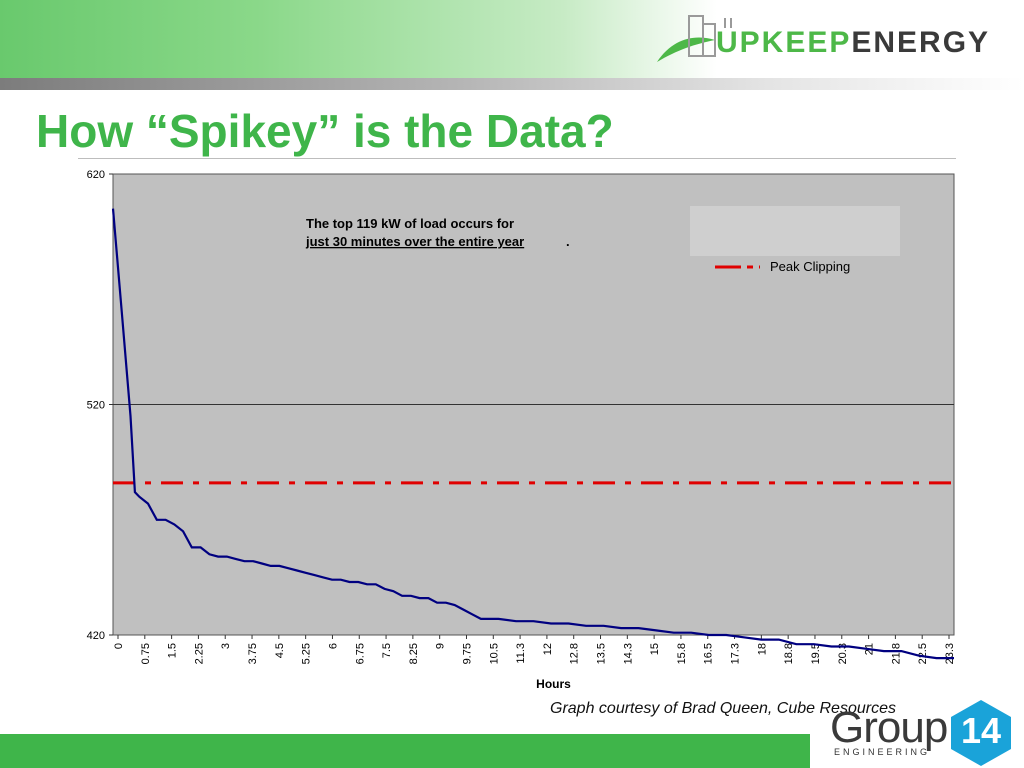 The height and width of the screenshot is (768, 1024). Describe the element at coordinates (119, 646) in the screenshot. I see `x-tick-label: 0` at that location.